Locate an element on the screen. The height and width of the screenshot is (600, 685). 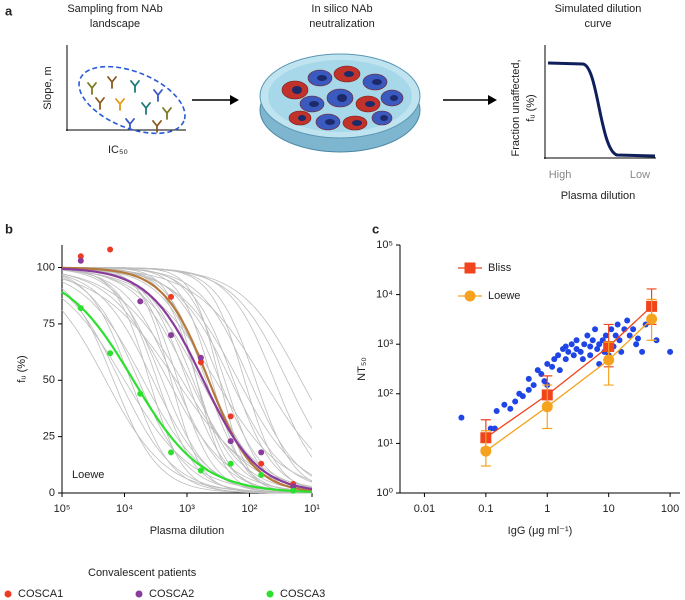
legend-label: COSCA3 is located at coordinates (302, 594).